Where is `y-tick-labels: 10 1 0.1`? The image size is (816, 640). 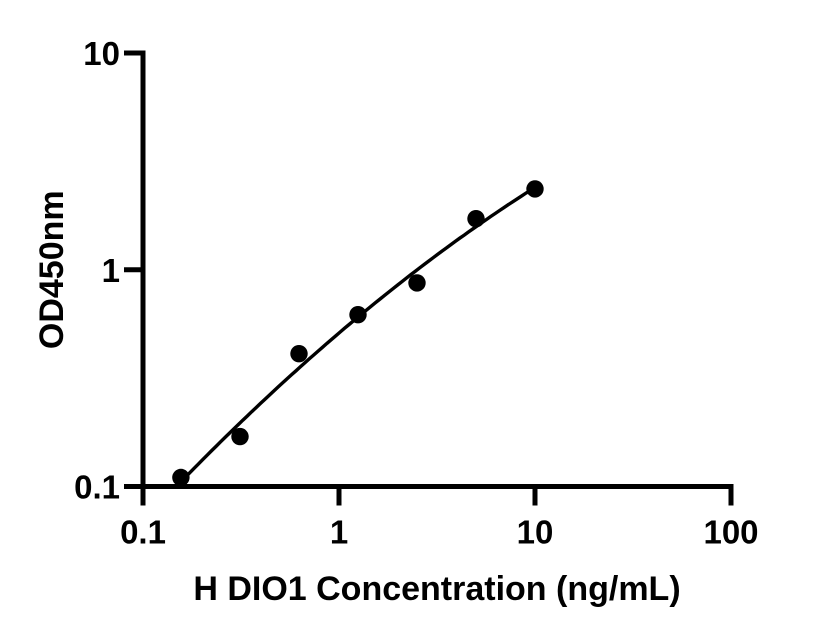
y-tick-labels: 10 1 0.1 is located at coordinates (97, 270).